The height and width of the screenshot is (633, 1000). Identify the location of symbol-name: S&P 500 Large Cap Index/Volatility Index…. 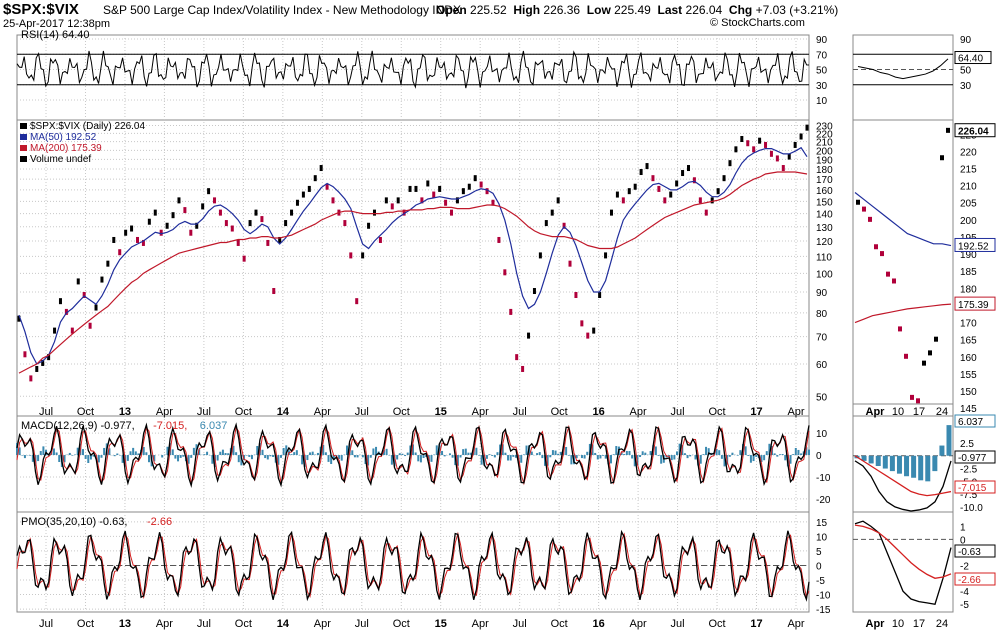
(282, 10).